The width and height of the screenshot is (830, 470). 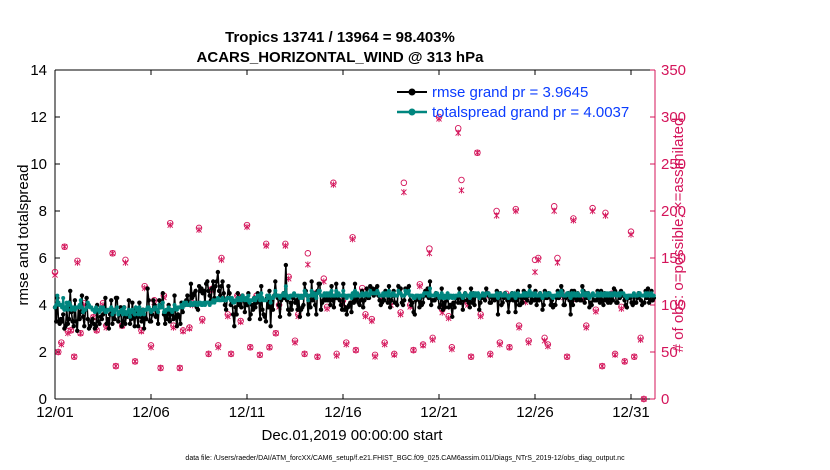 I want to click on x-tick-label: 12/01, so click(x=55, y=412).